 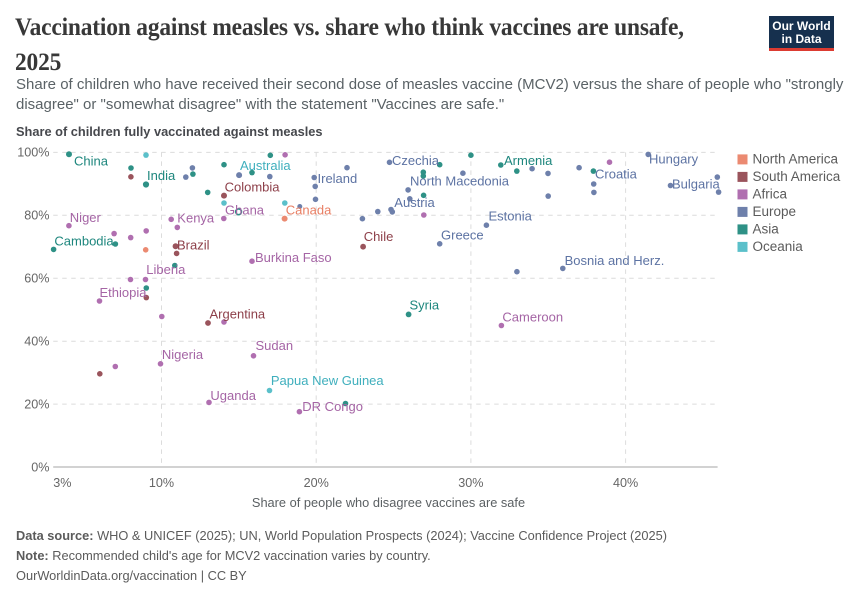 What do you see at coordinates (414, 202) in the screenshot?
I see `svg-text: Austria` at bounding box center [414, 202].